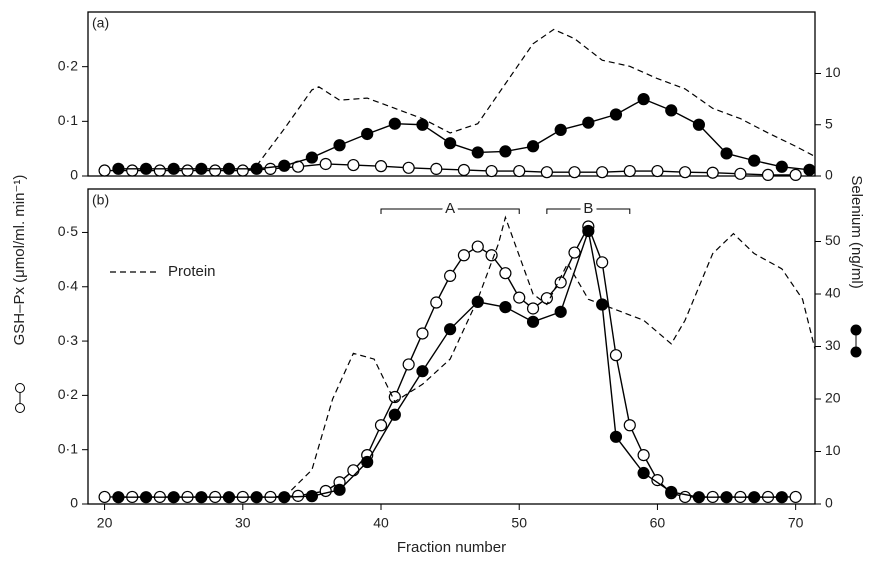 The height and width of the screenshot is (574, 874). What do you see at coordinates (20, 398) in the screenshot?
I see `gsh-key` at bounding box center [20, 398].